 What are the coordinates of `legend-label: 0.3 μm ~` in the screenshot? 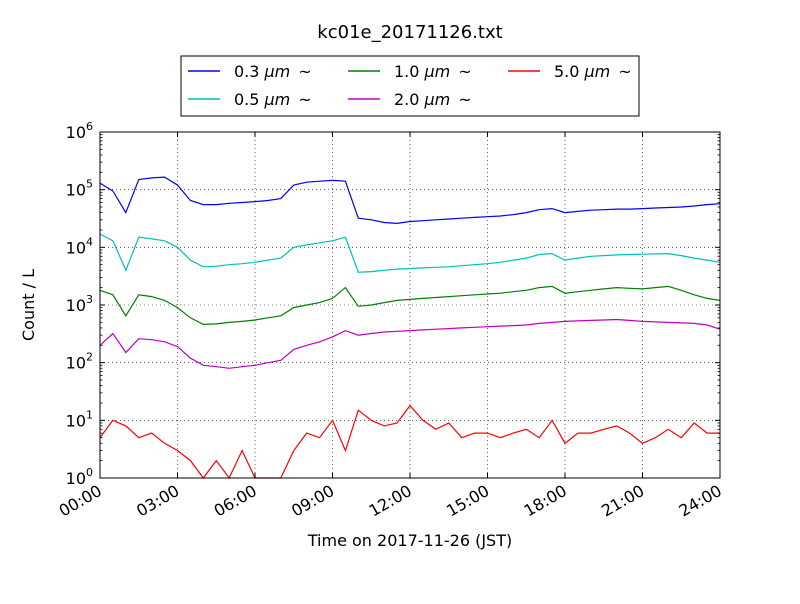 It's located at (273, 71).